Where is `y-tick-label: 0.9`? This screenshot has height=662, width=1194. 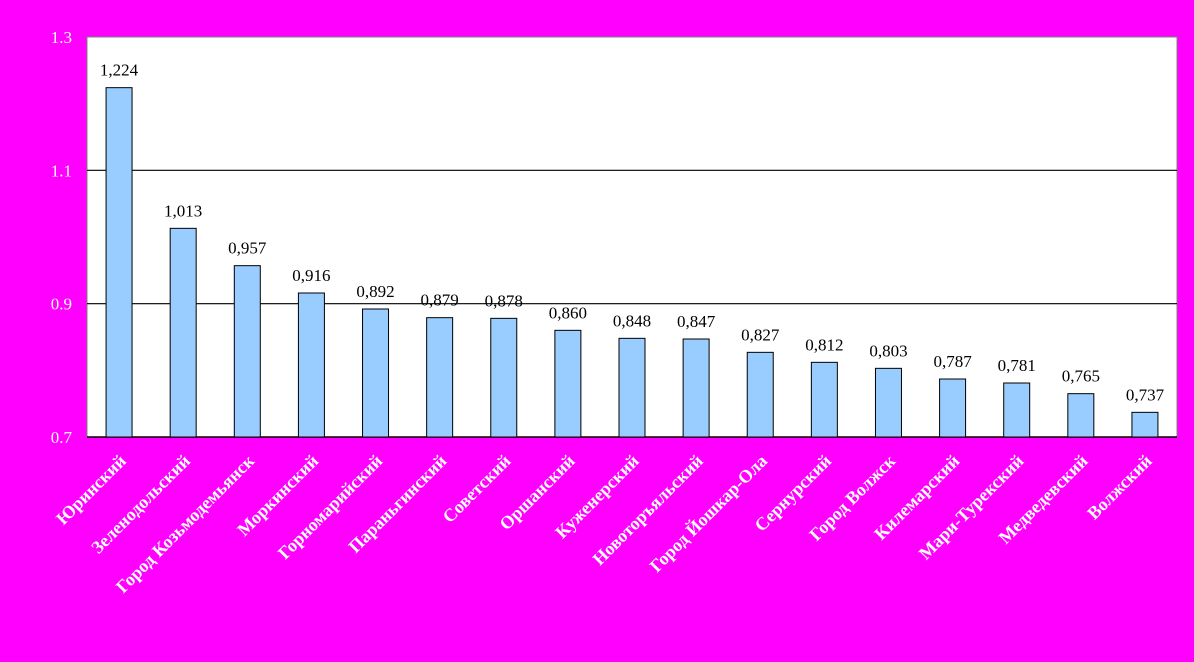 y-tick-label: 0.9 is located at coordinates (61, 304).